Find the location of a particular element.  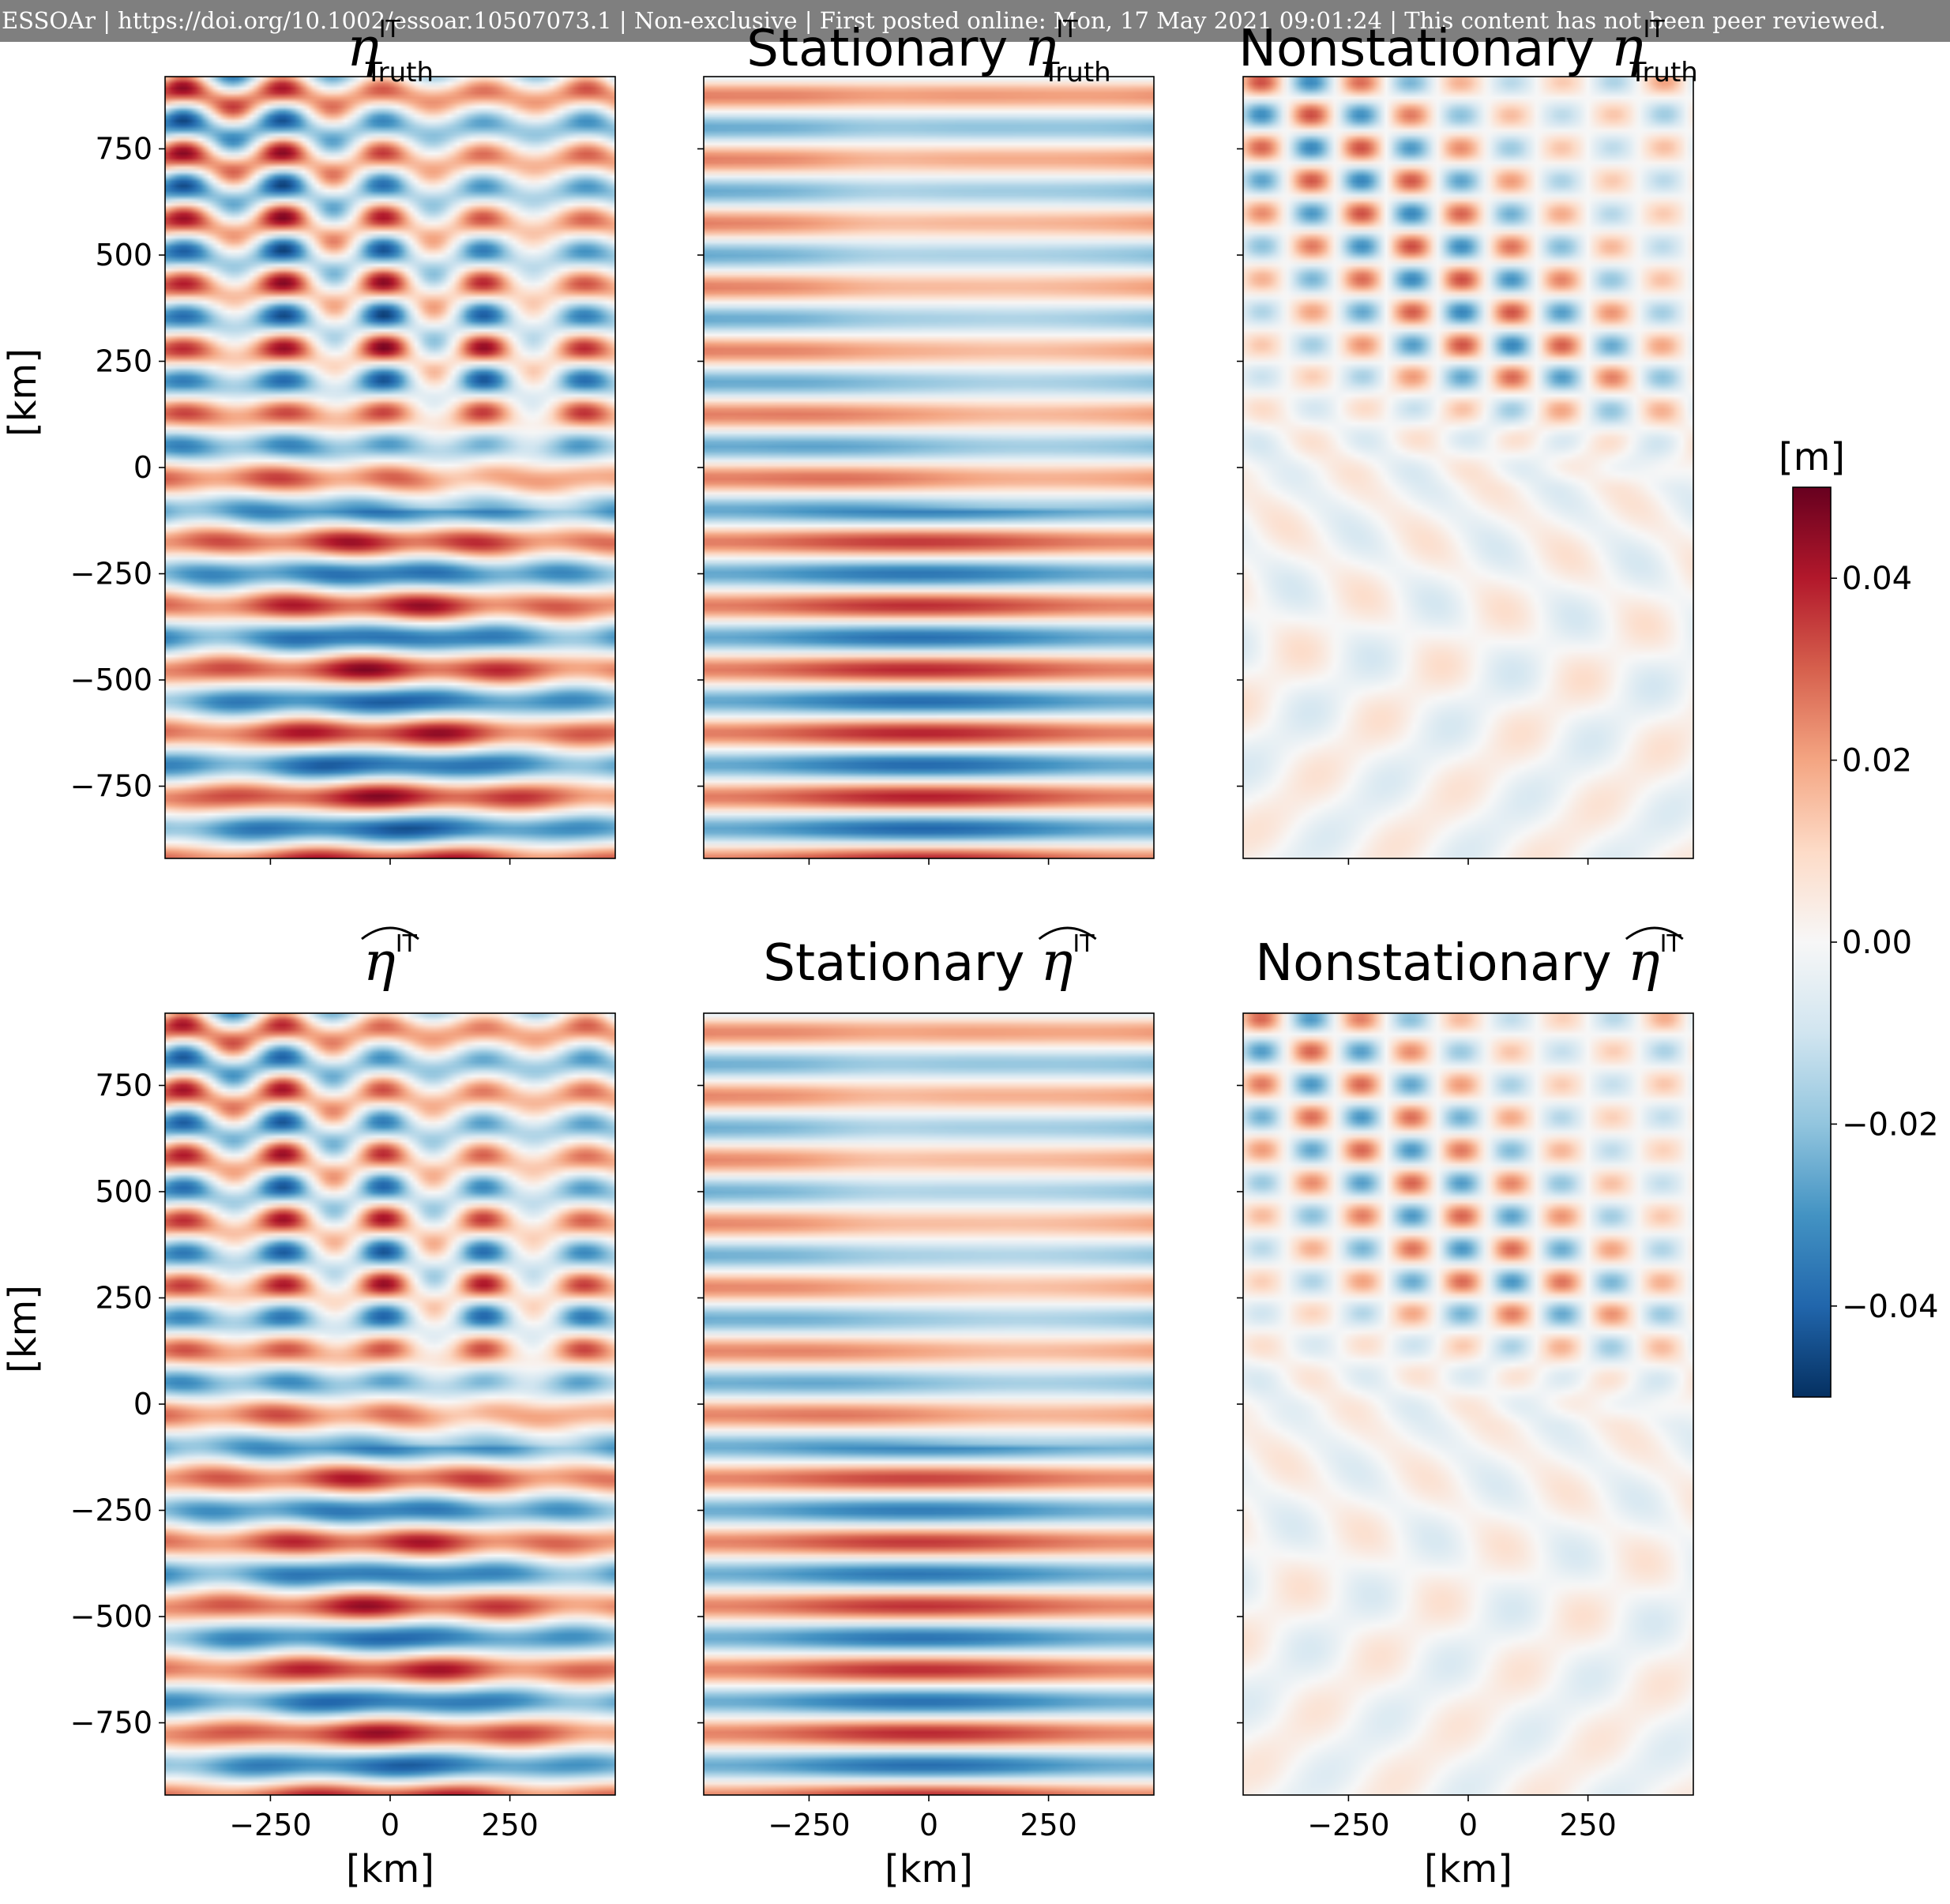

panel-4: −250 0 250 [km] Stationary ηIT is located at coordinates (926, 1408).